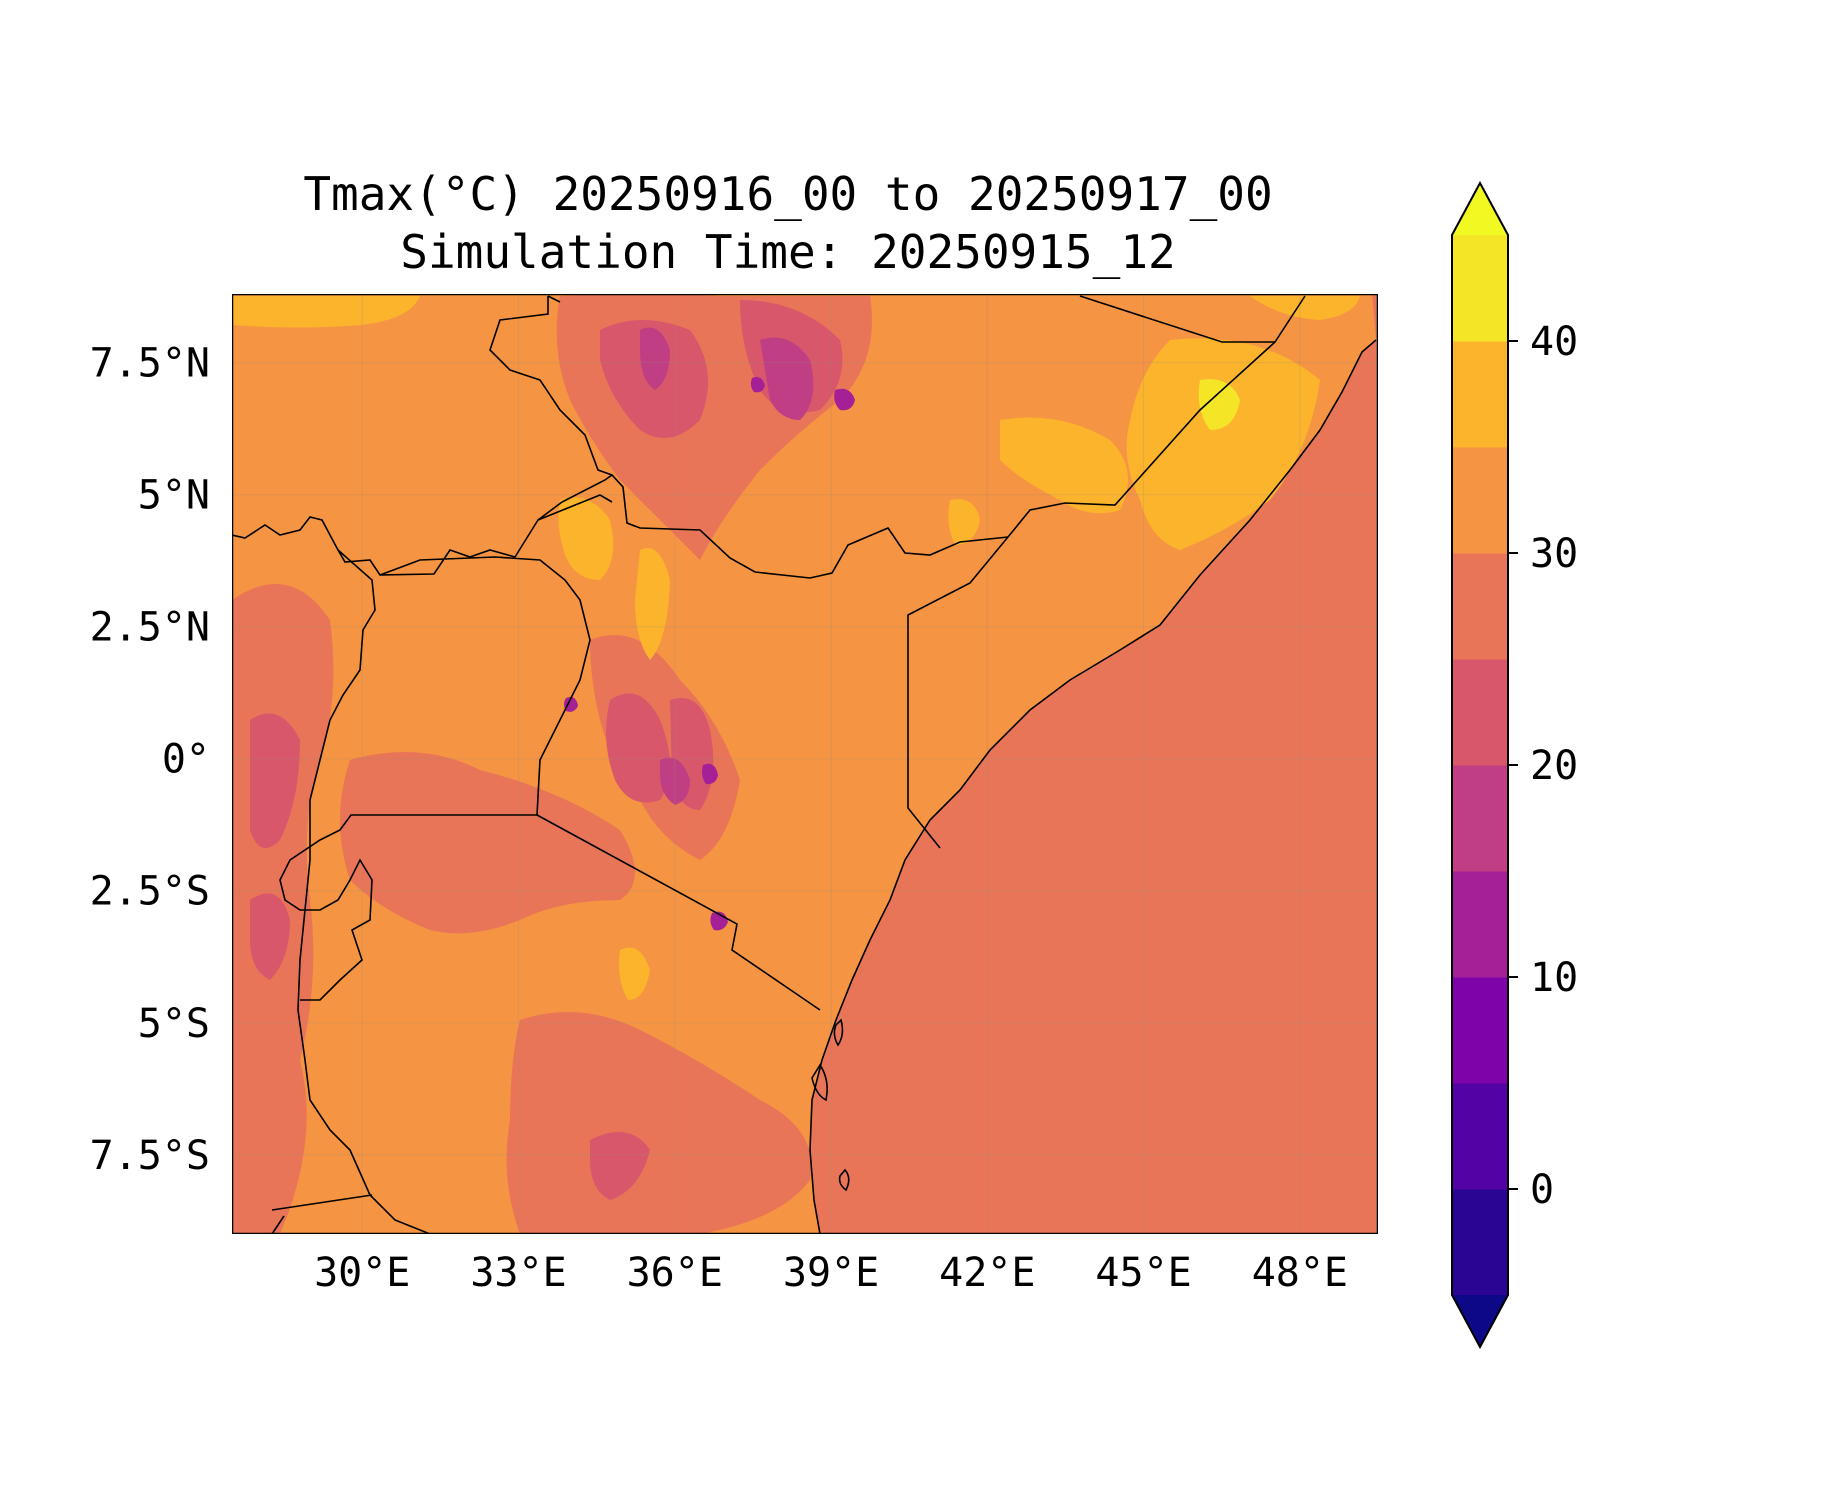 This screenshot has height=1500, width=1833. What do you see at coordinates (787, 252) in the screenshot?
I see `map-title-line2: Simulation Time: 20250915_12` at bounding box center [787, 252].